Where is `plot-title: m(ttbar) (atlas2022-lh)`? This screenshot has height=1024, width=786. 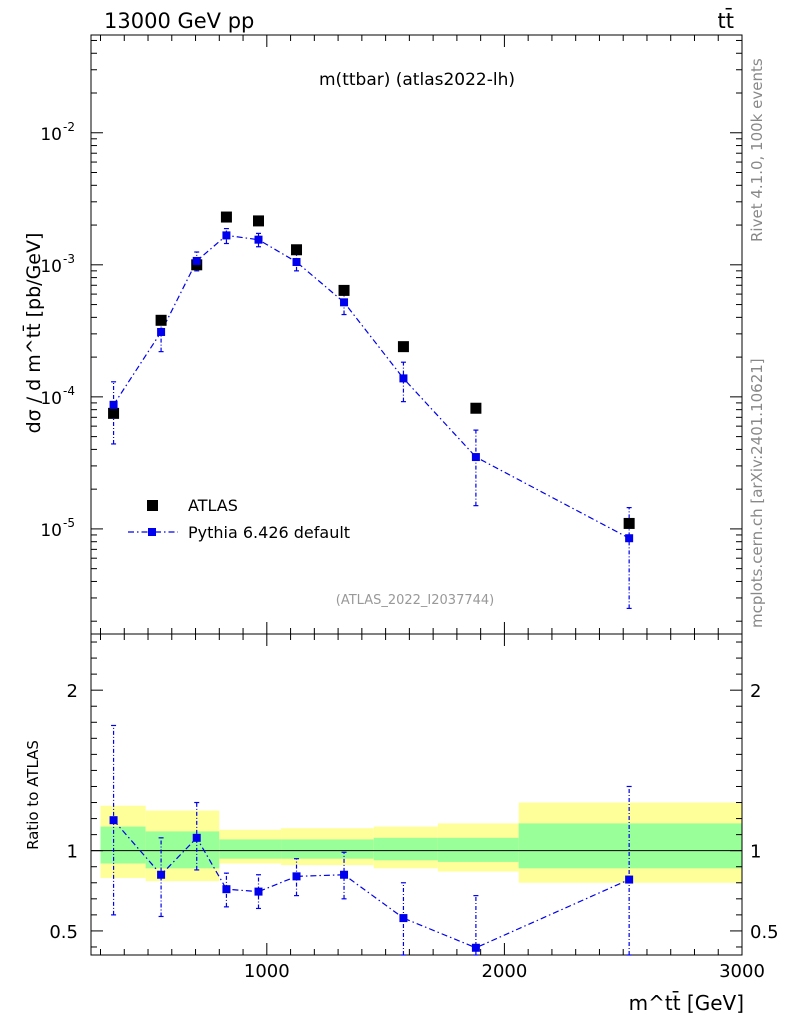
plot-title: m(ttbar) (atlas2022-lh) is located at coordinates (417, 80).